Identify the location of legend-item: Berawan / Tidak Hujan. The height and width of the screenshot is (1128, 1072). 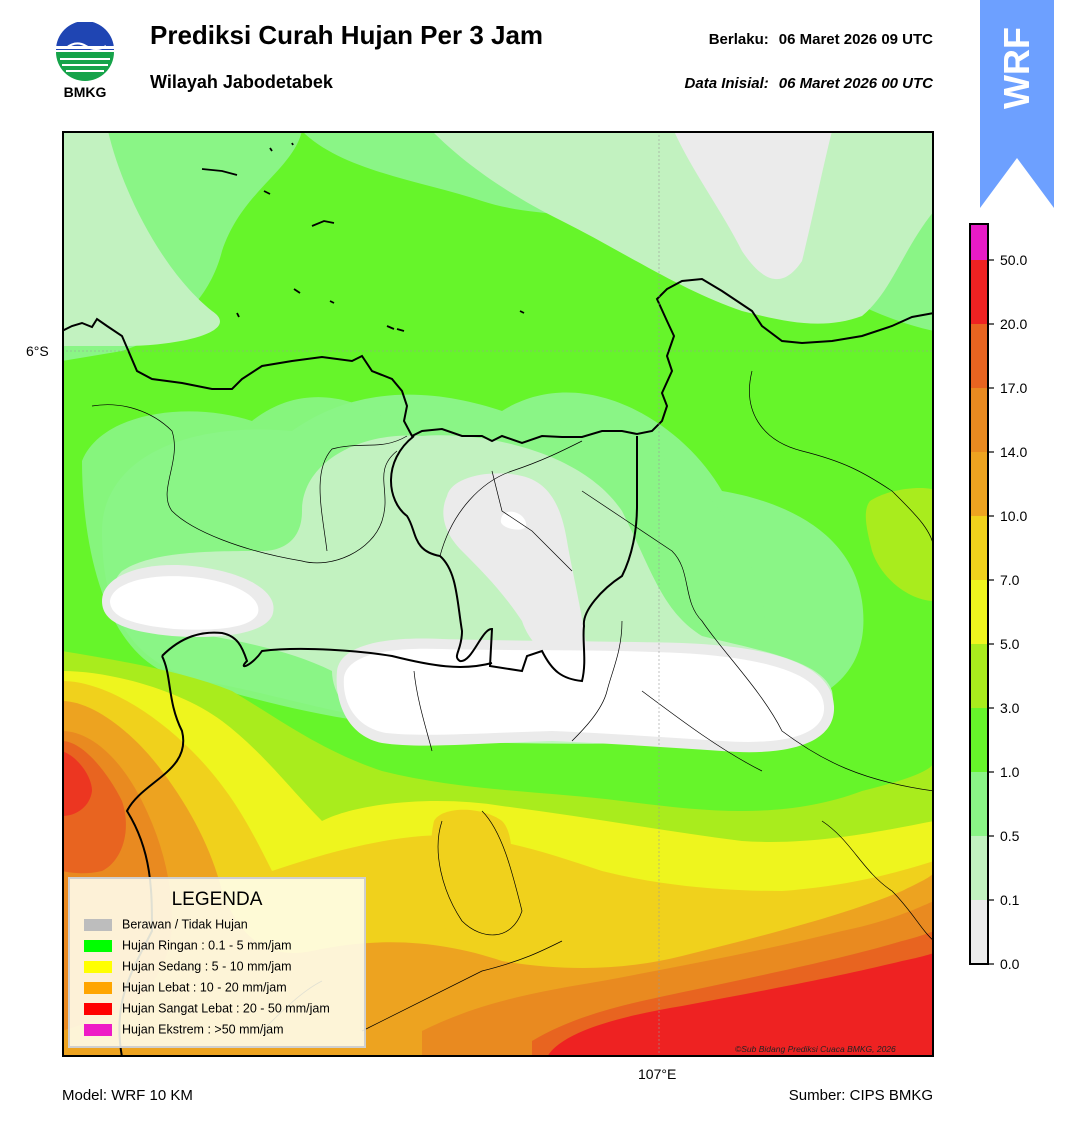
(166, 924).